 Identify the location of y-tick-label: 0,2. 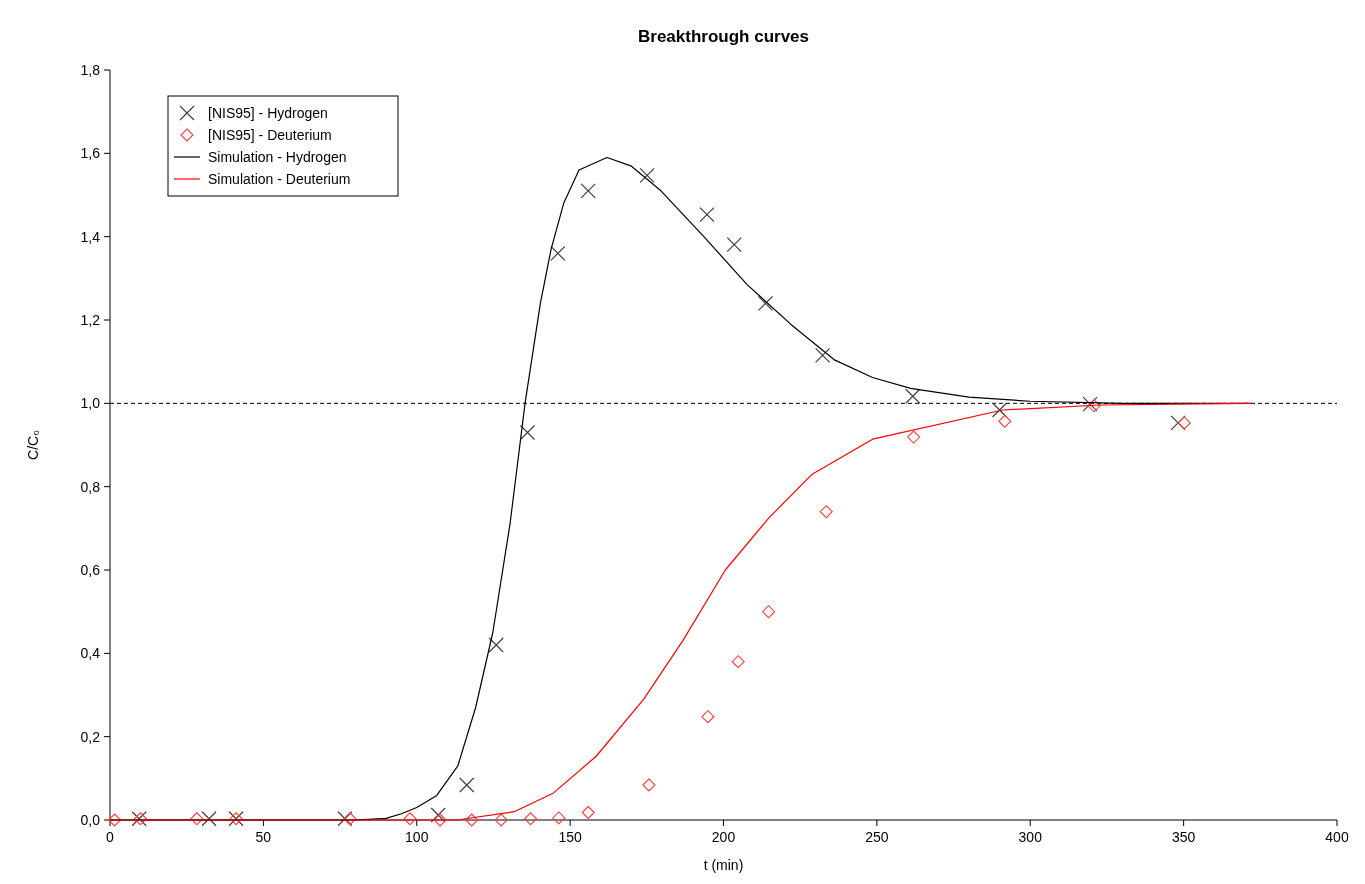
(90, 736).